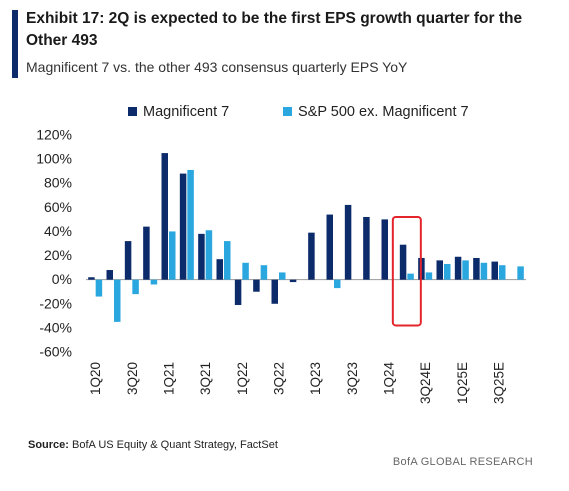 This screenshot has width=569, height=491. What do you see at coordinates (462, 383) in the screenshot?
I see `x-tick-label: 1Q25E` at bounding box center [462, 383].